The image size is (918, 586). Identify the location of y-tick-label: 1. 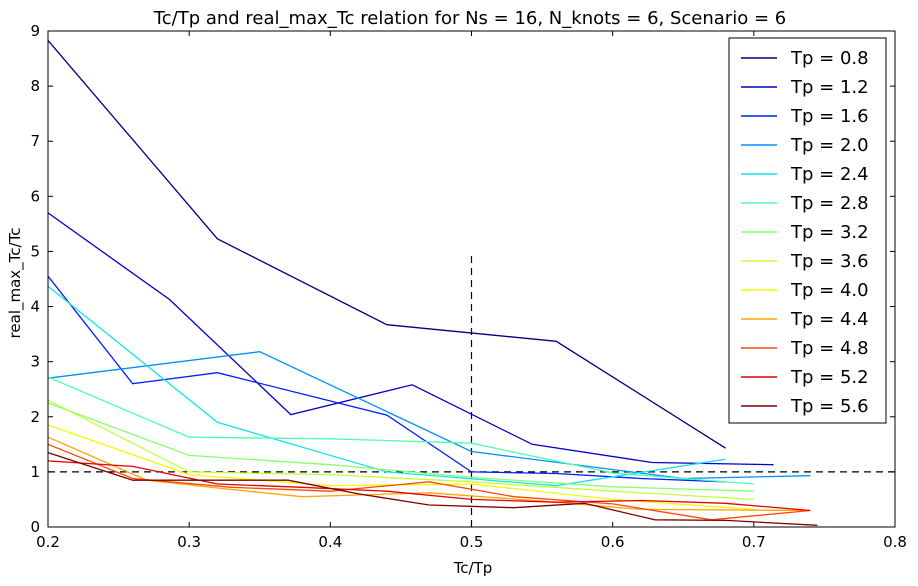
(35, 472).